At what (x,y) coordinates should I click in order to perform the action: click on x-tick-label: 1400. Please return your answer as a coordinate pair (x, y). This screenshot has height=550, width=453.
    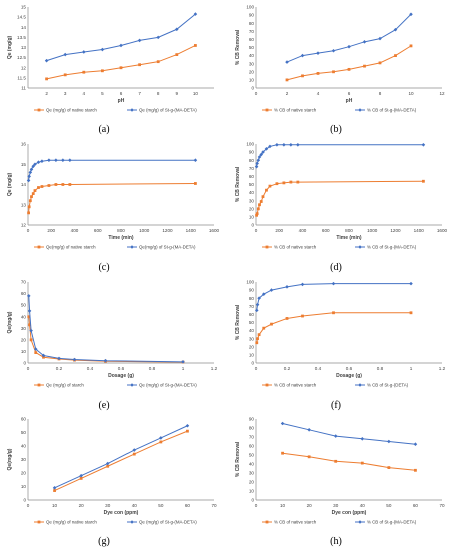
    Looking at the image, I should click on (419, 230).